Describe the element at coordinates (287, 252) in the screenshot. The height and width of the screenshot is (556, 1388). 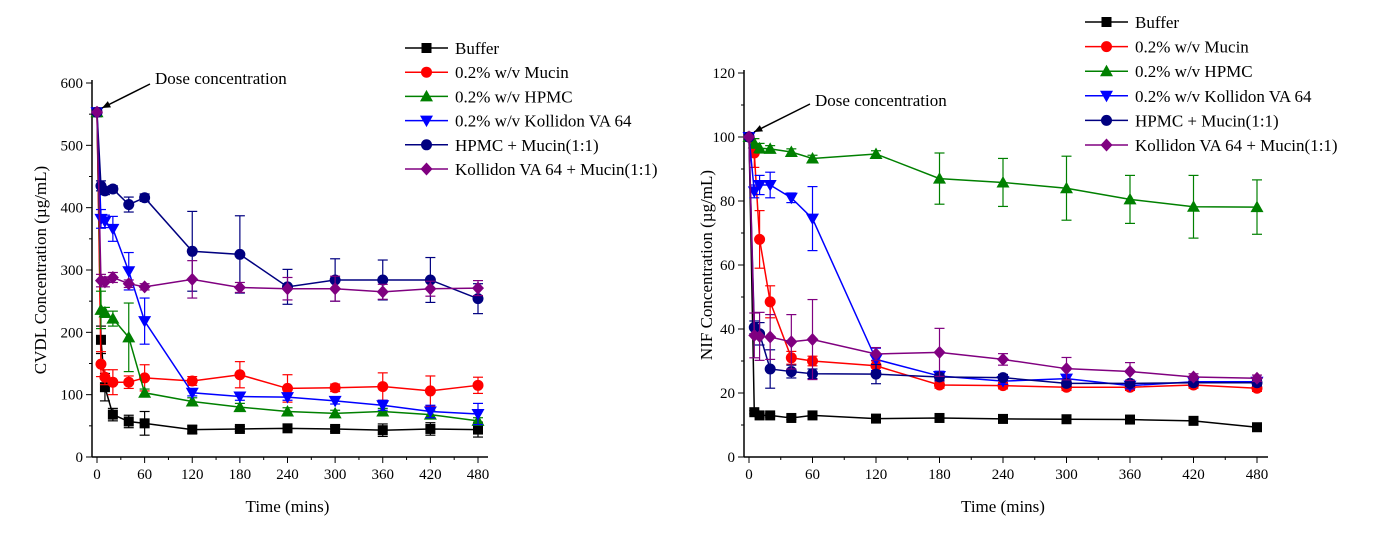
I see `series-line` at that location.